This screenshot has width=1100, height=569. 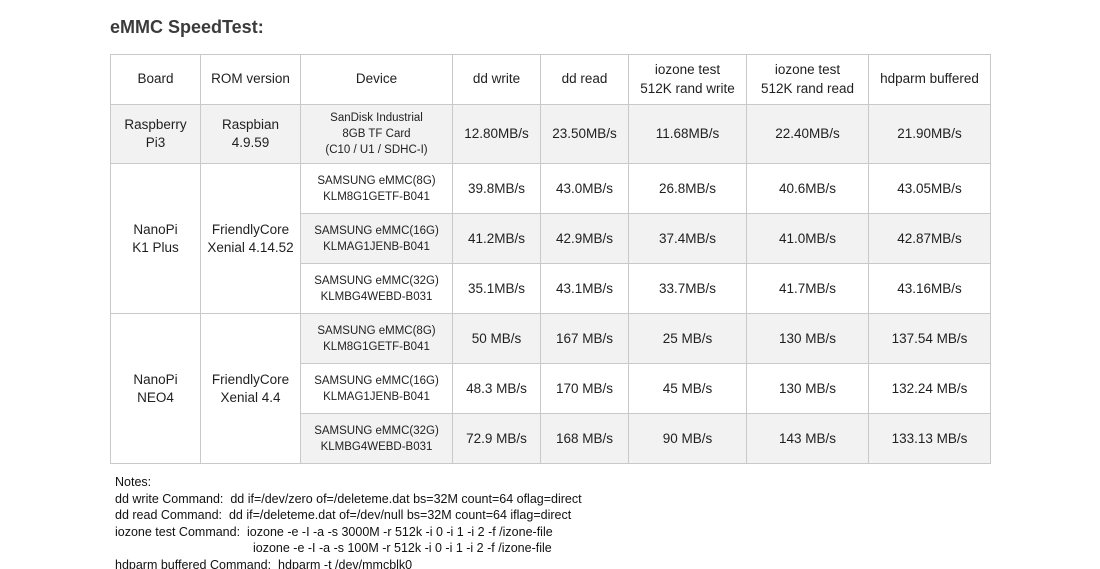 I want to click on dd-read-cell: 23.50MB/s, so click(x=584, y=134).